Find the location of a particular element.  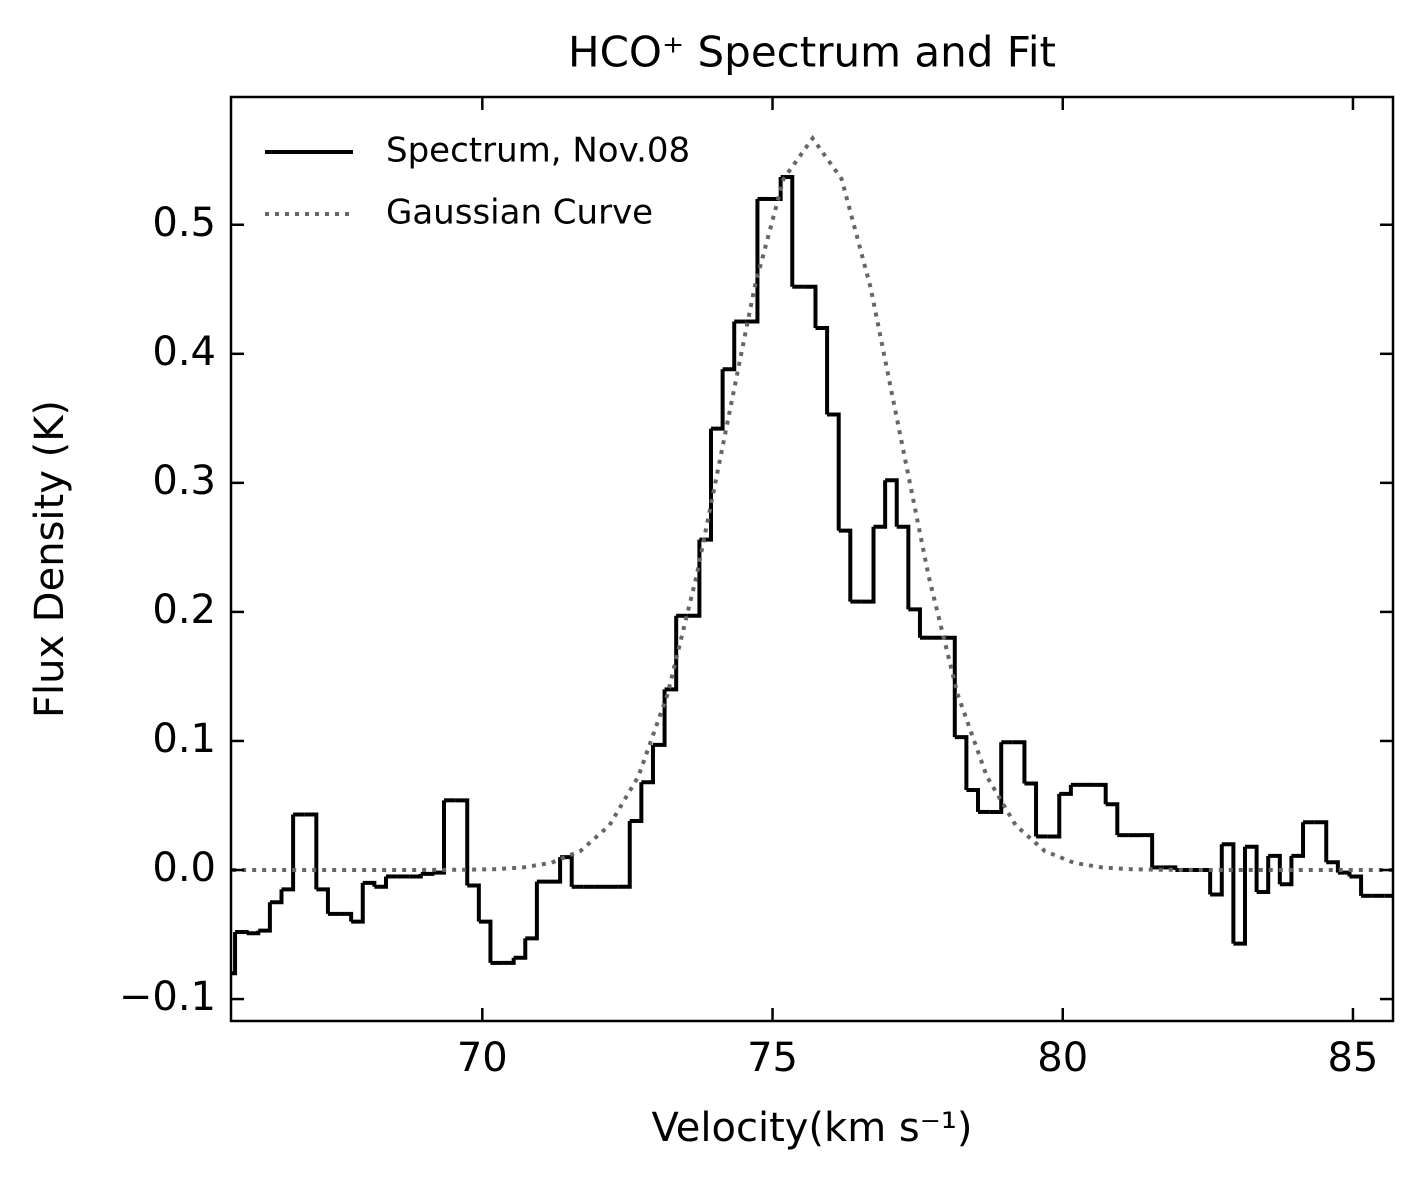

legend-label: Spectrum, Nov.08 is located at coordinates (538, 151).